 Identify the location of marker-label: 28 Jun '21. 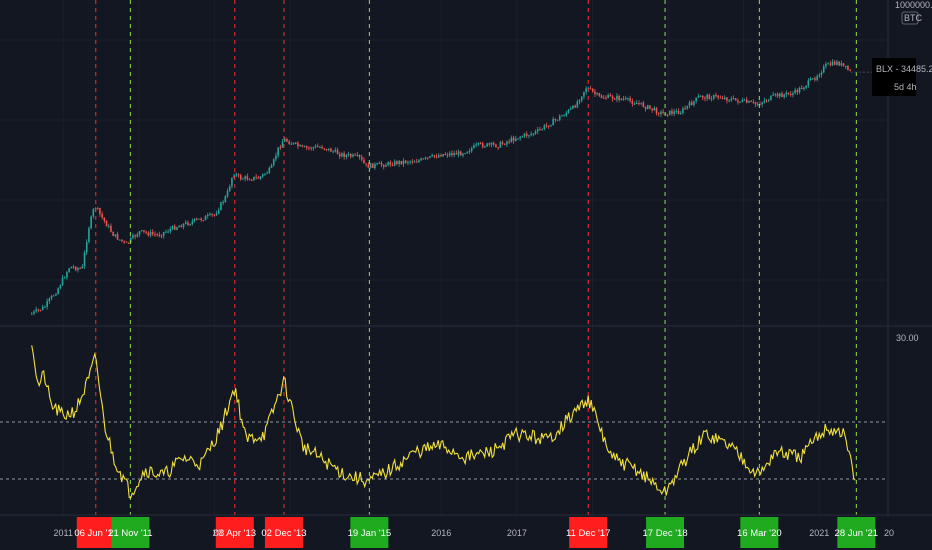
(857, 533).